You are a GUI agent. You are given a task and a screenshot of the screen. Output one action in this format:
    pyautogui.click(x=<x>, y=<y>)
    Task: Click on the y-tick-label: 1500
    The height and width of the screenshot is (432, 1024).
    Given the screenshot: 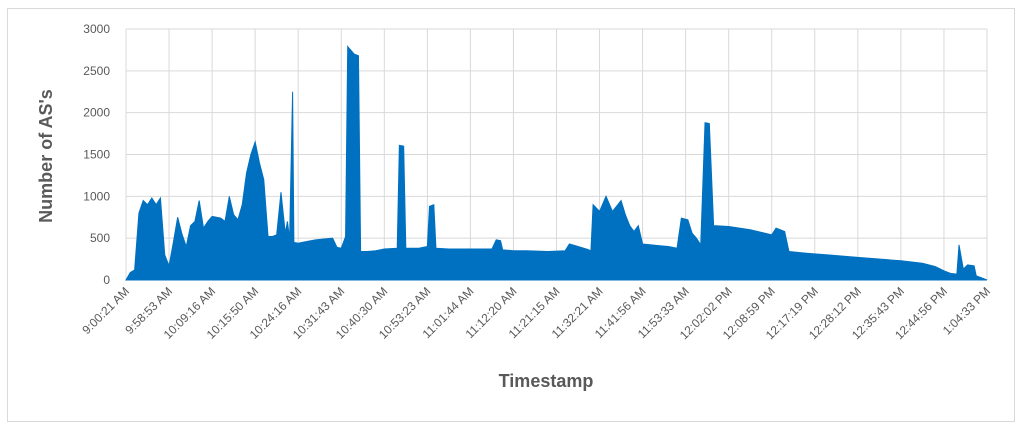 What is the action you would take?
    pyautogui.click(x=96, y=155)
    